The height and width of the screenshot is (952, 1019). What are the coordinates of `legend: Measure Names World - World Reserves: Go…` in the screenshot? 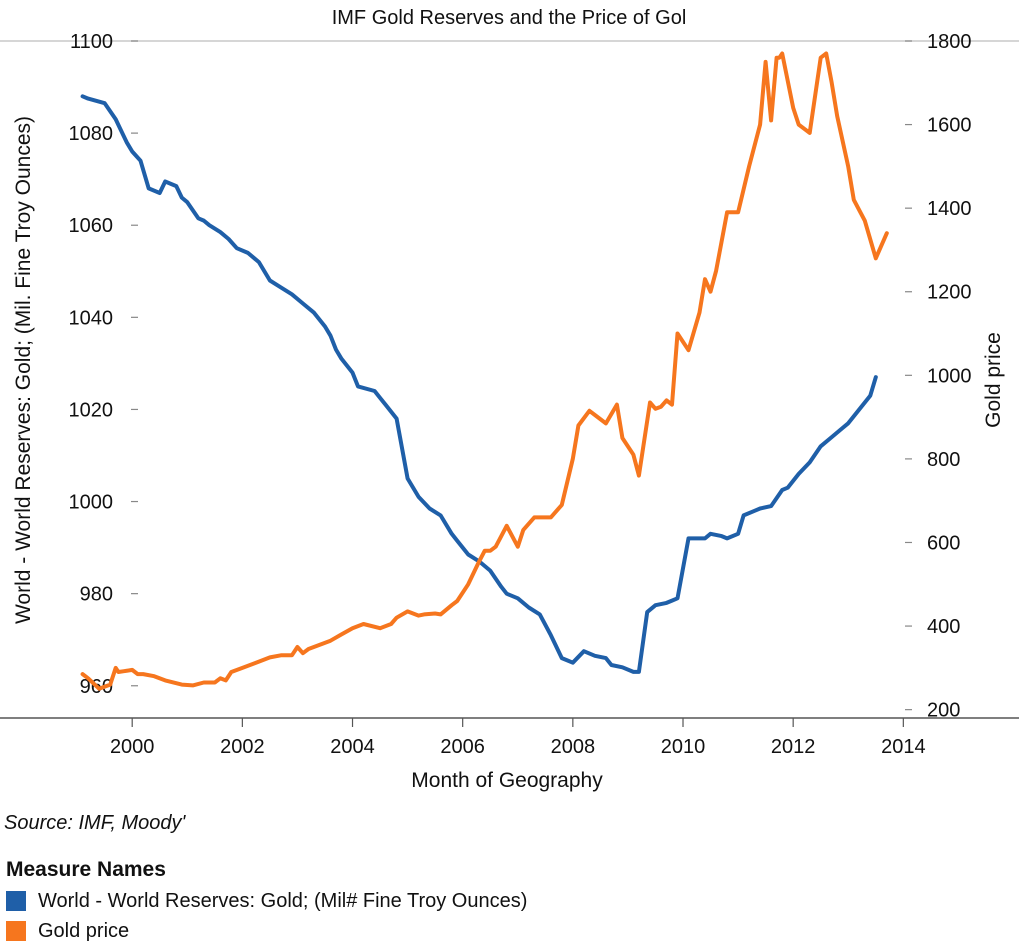 It's located at (266, 902).